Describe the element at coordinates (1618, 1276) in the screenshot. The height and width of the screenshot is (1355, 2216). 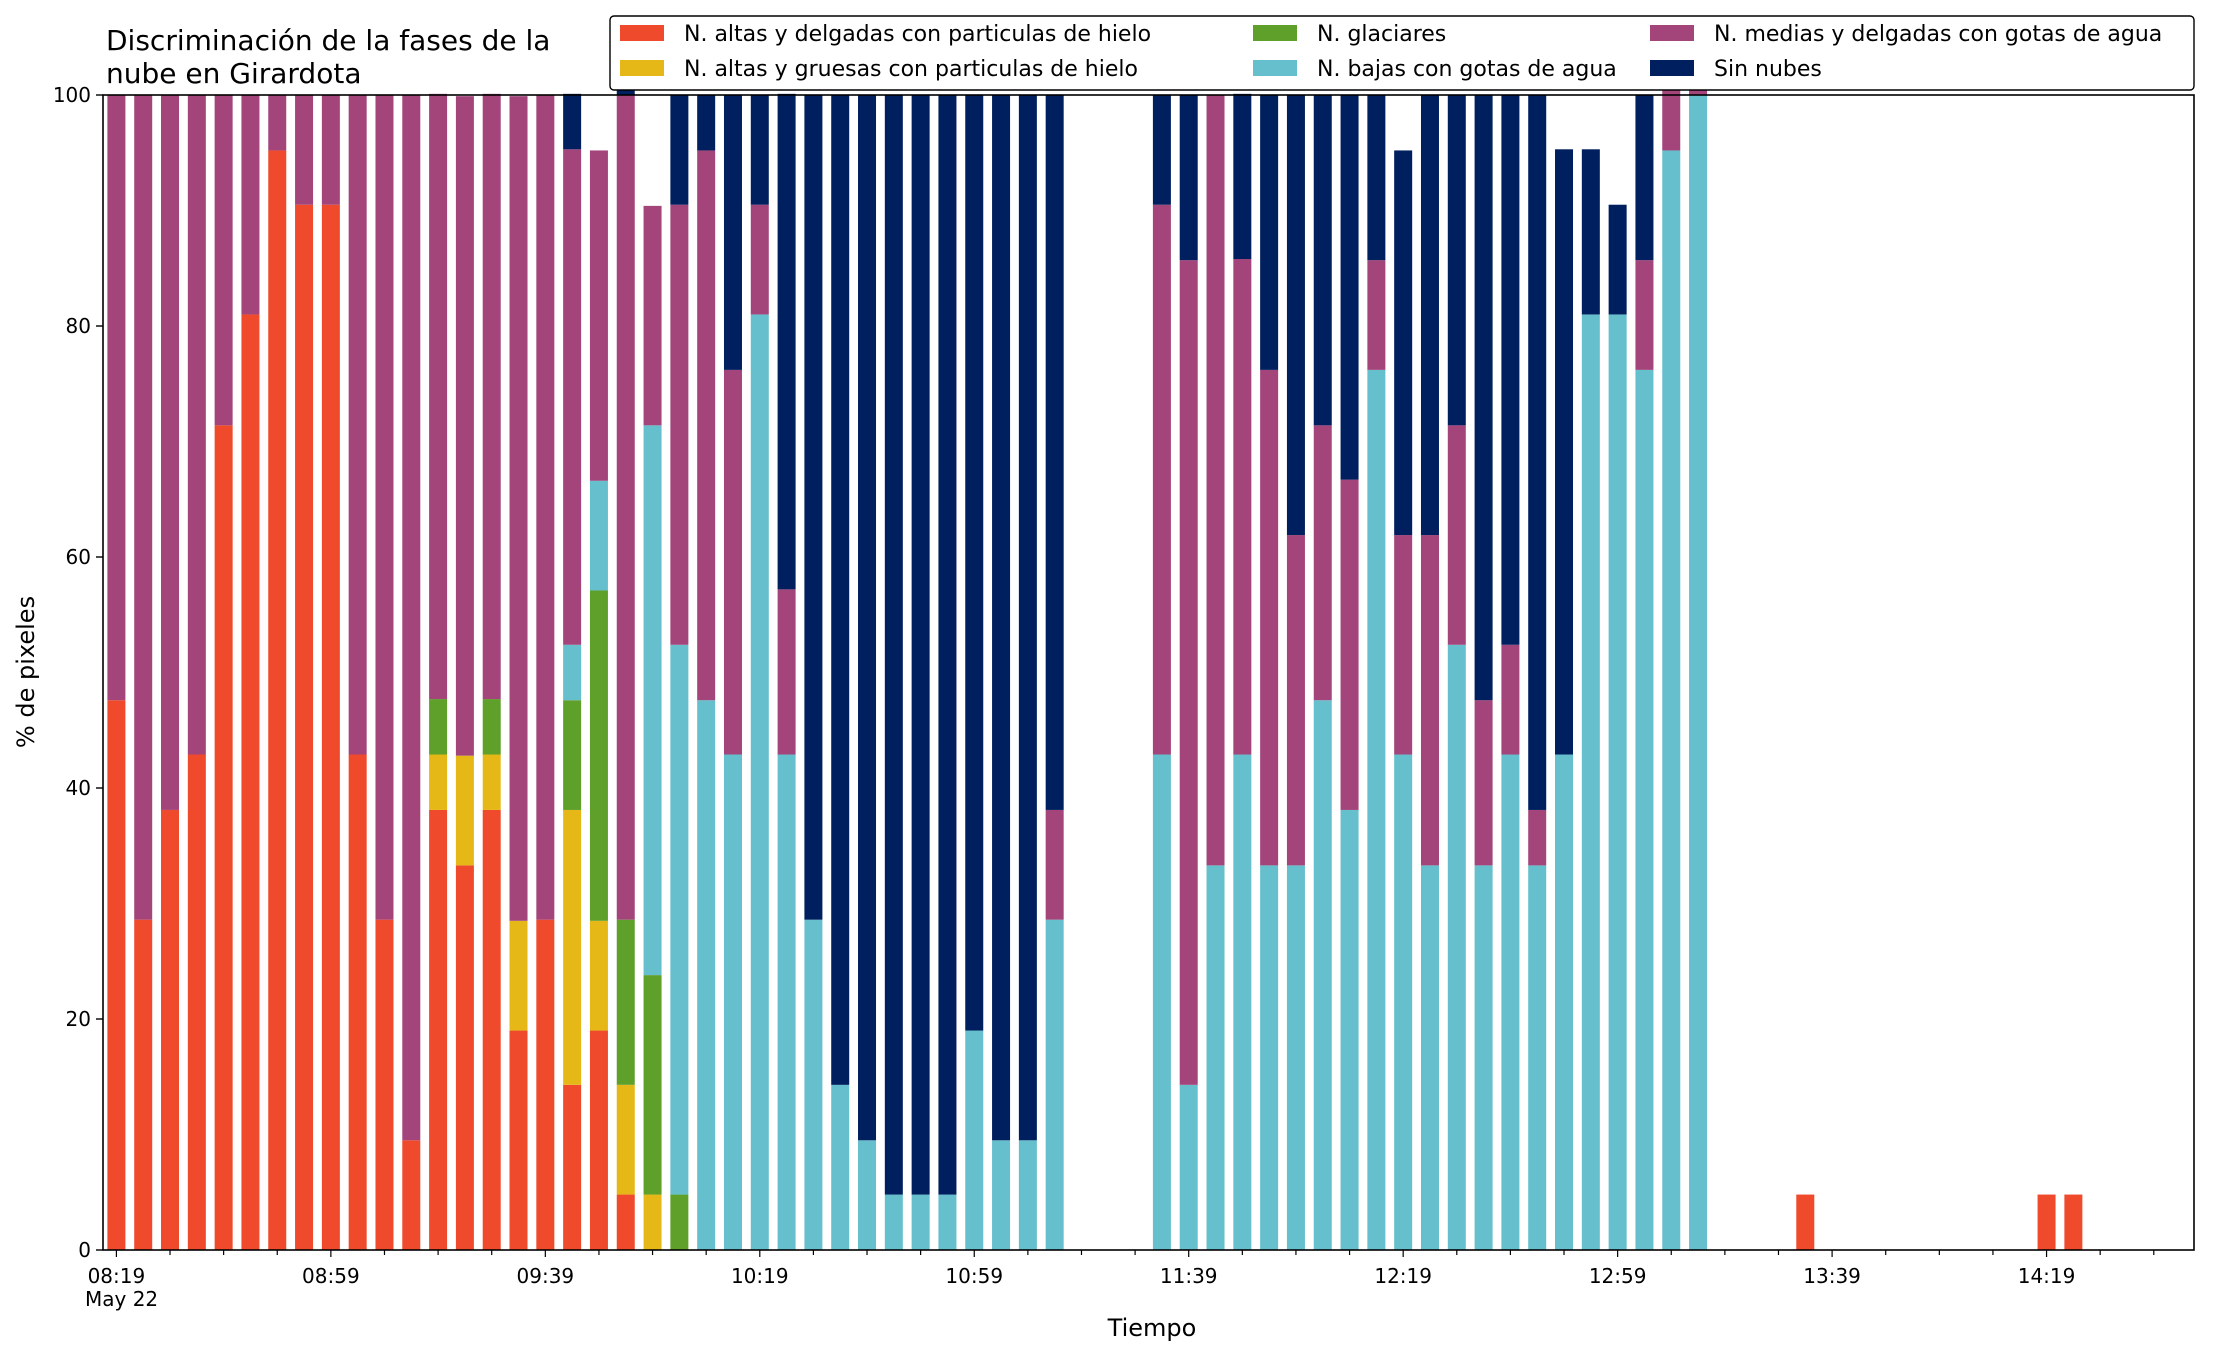
I see `x-tick-label: 12:59` at that location.